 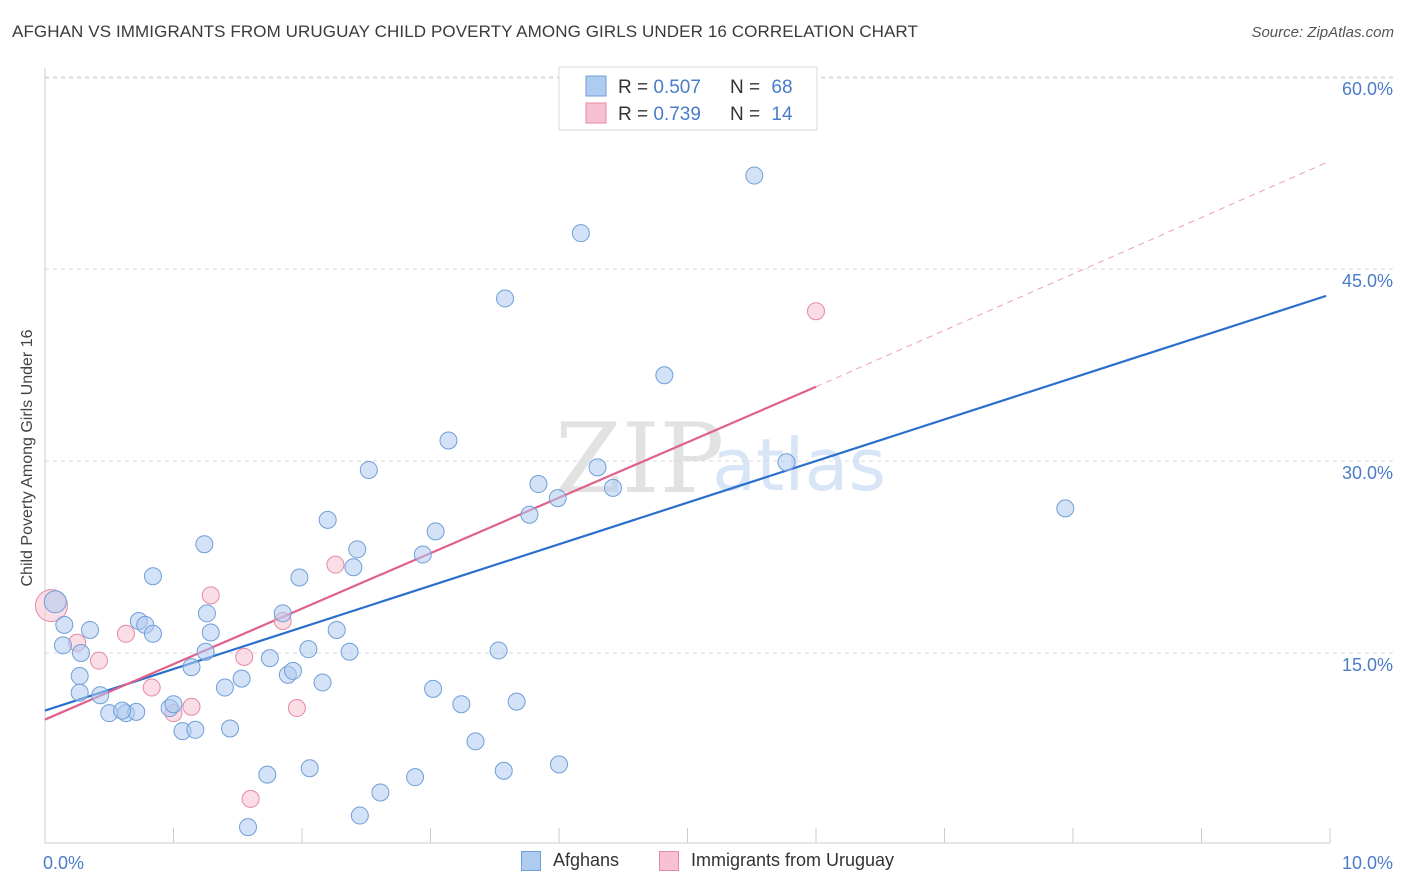 I want to click on legend-top: R = 0.507 N = 68 R = 0.739 N = 14, so click(x=688, y=98).